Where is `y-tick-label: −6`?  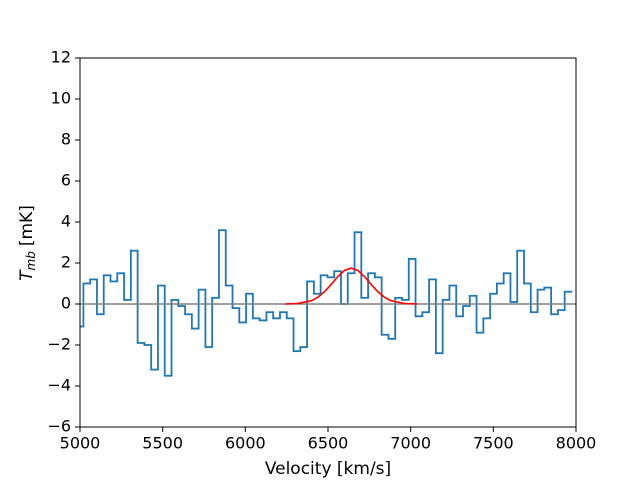
y-tick-label: −6 is located at coordinates (59, 426).